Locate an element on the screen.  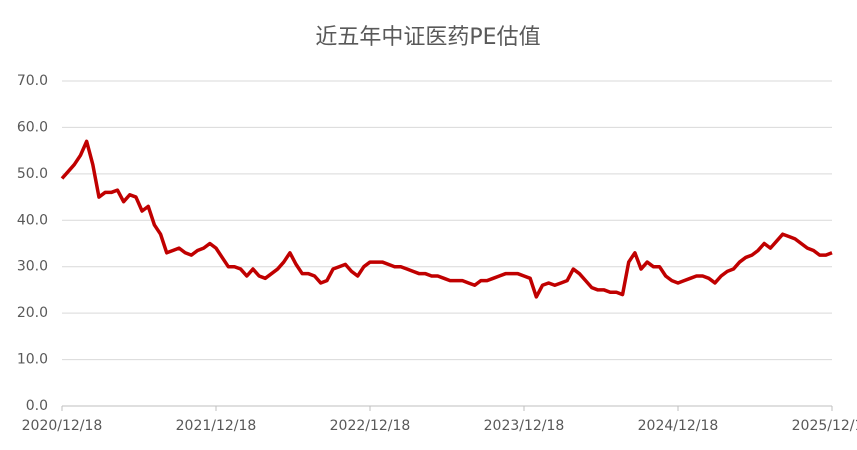
chart-title: 近五年中证医药PE估值 is located at coordinates (427, 37).